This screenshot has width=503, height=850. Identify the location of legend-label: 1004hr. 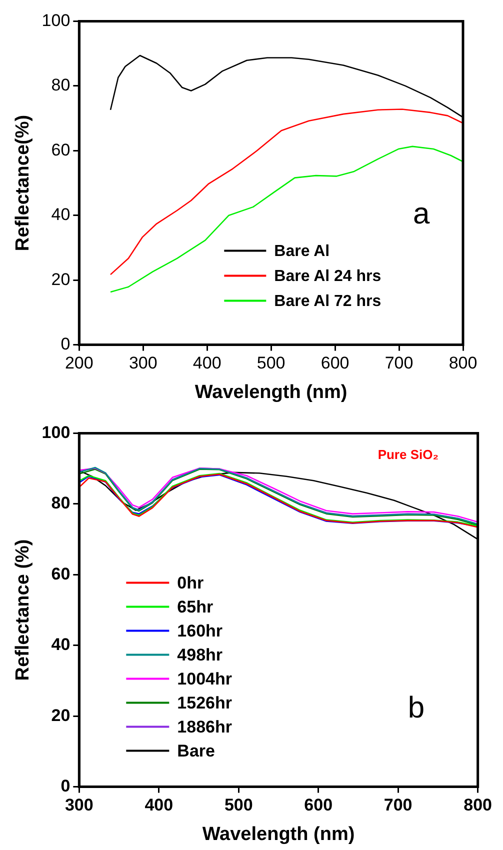
(204, 678).